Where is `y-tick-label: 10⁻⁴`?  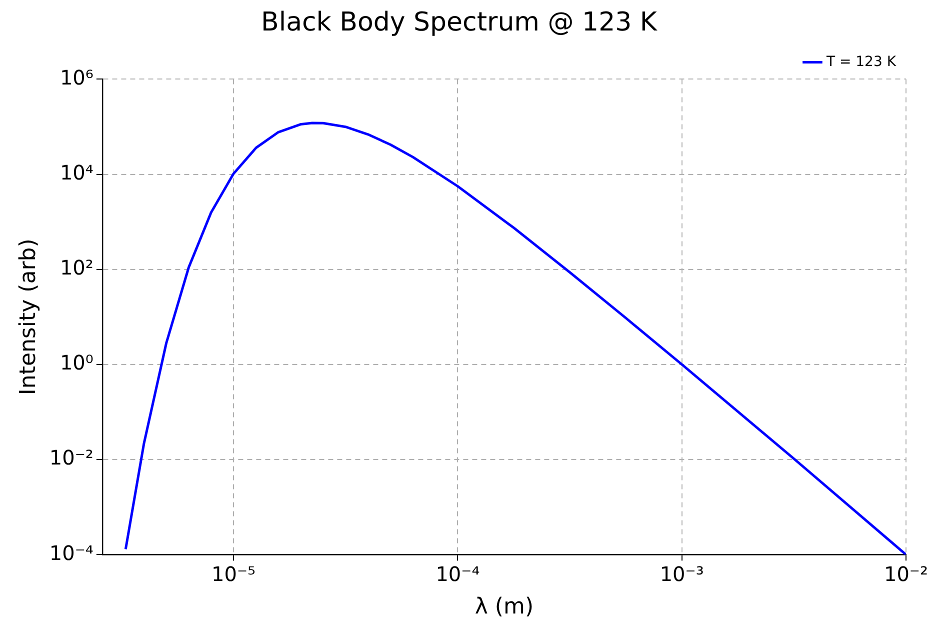 y-tick-label: 10⁻⁴ is located at coordinates (71, 552).